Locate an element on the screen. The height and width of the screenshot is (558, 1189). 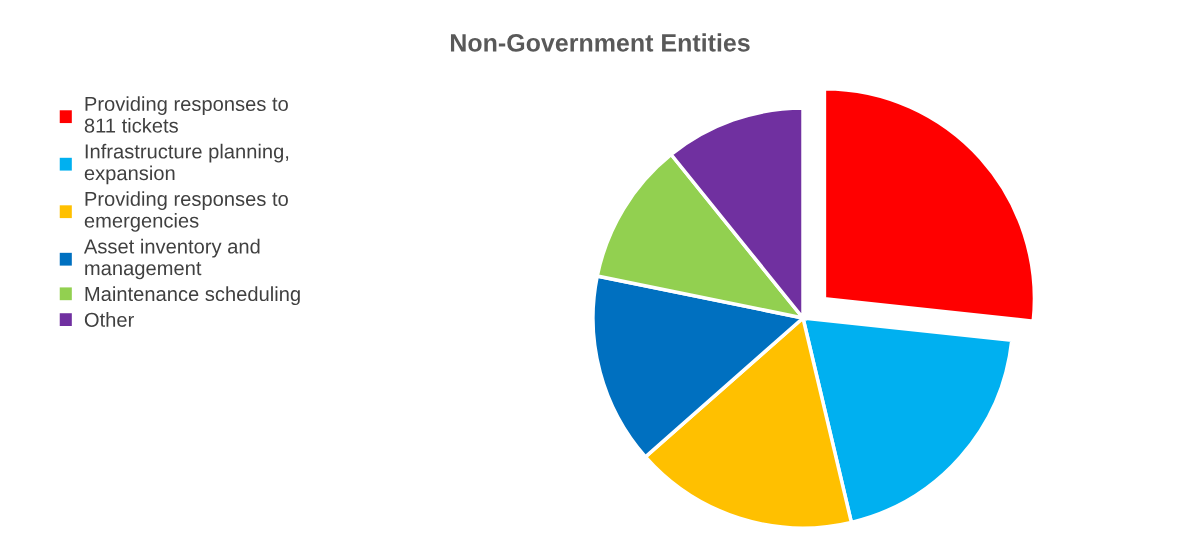
chart-title: Non-Government Entities is located at coordinates (600, 42).